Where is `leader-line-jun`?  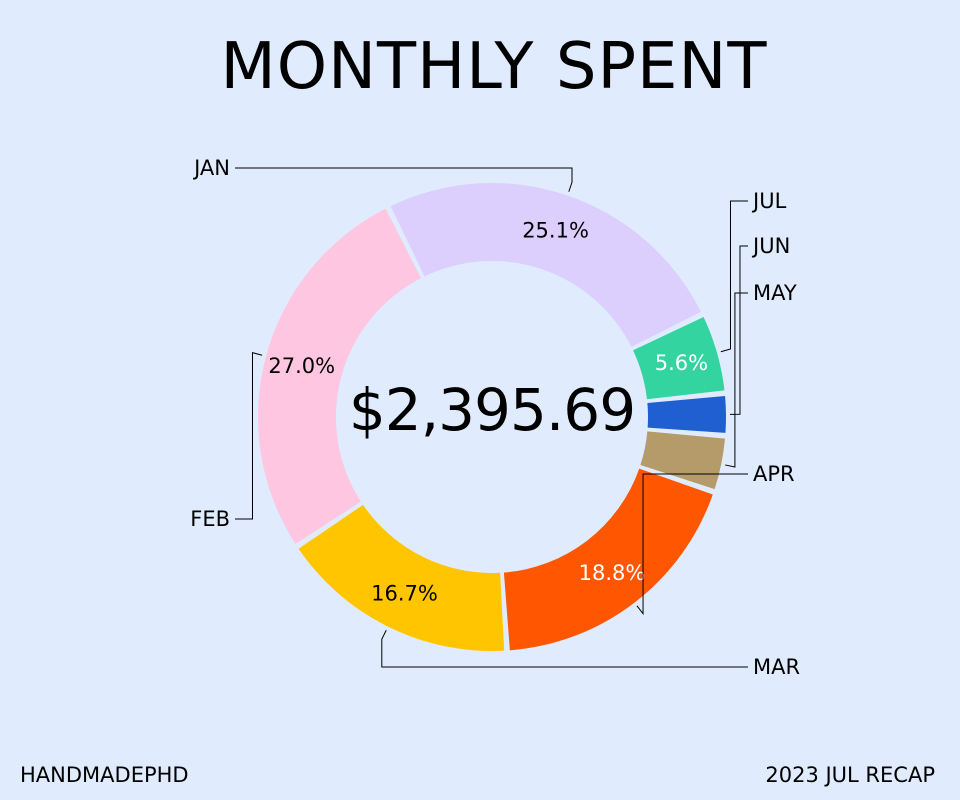 leader-line-jun is located at coordinates (738, 330).